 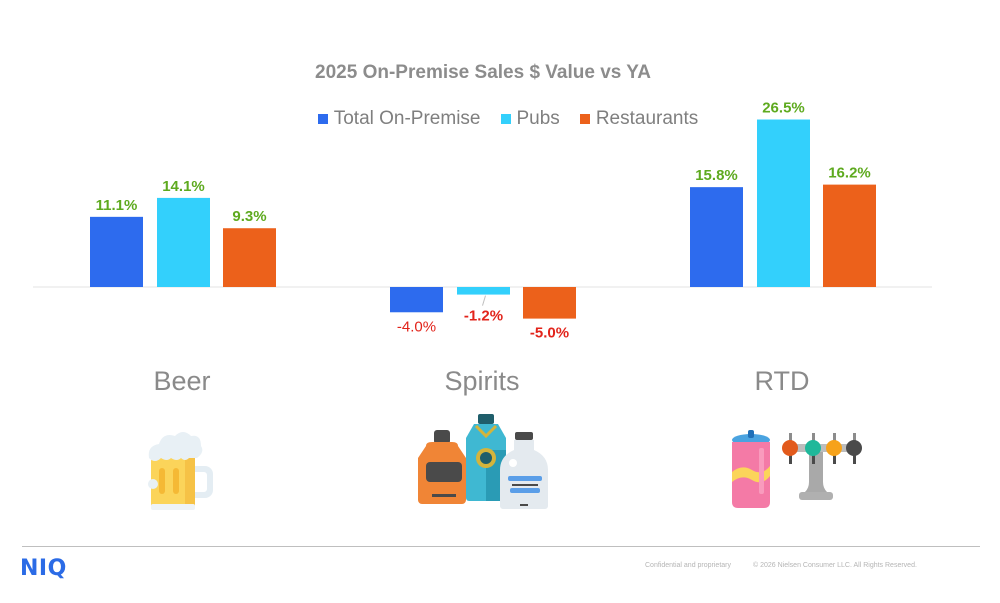 I want to click on footer-divider, so click(x=501, y=546).